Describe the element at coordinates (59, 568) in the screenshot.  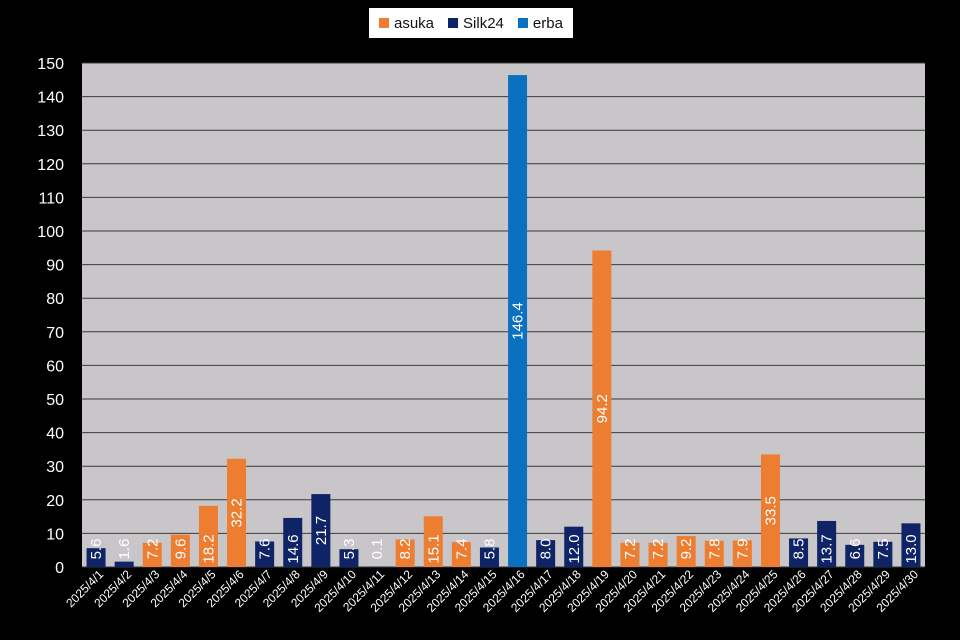
I see `y-tick-label: 0` at that location.